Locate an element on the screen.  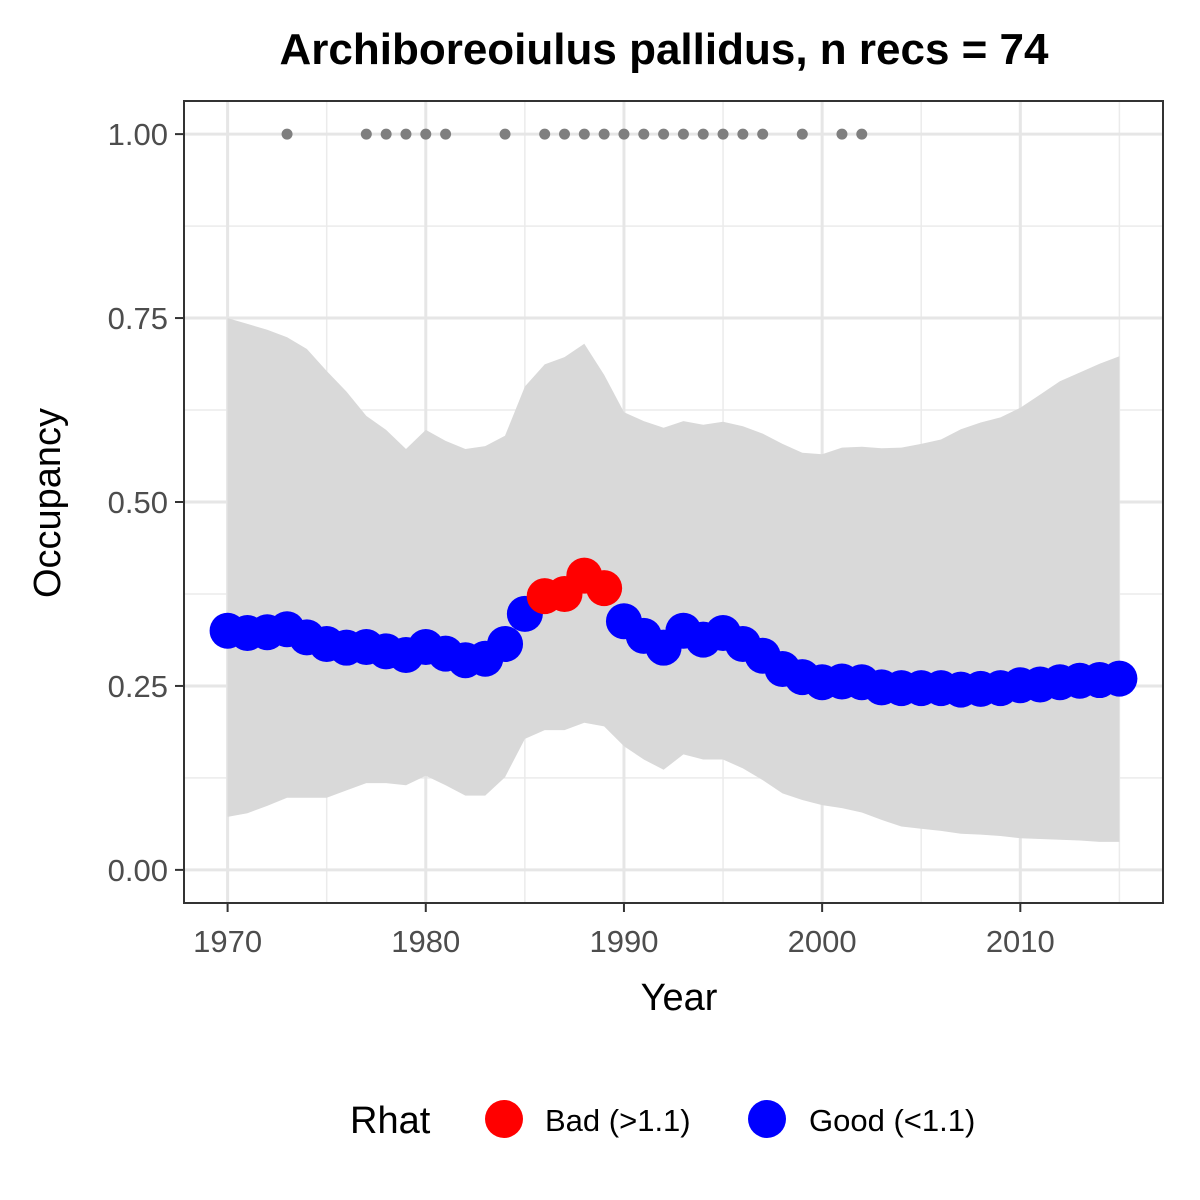
x-tick-label: 1970 is located at coordinates (227, 941).